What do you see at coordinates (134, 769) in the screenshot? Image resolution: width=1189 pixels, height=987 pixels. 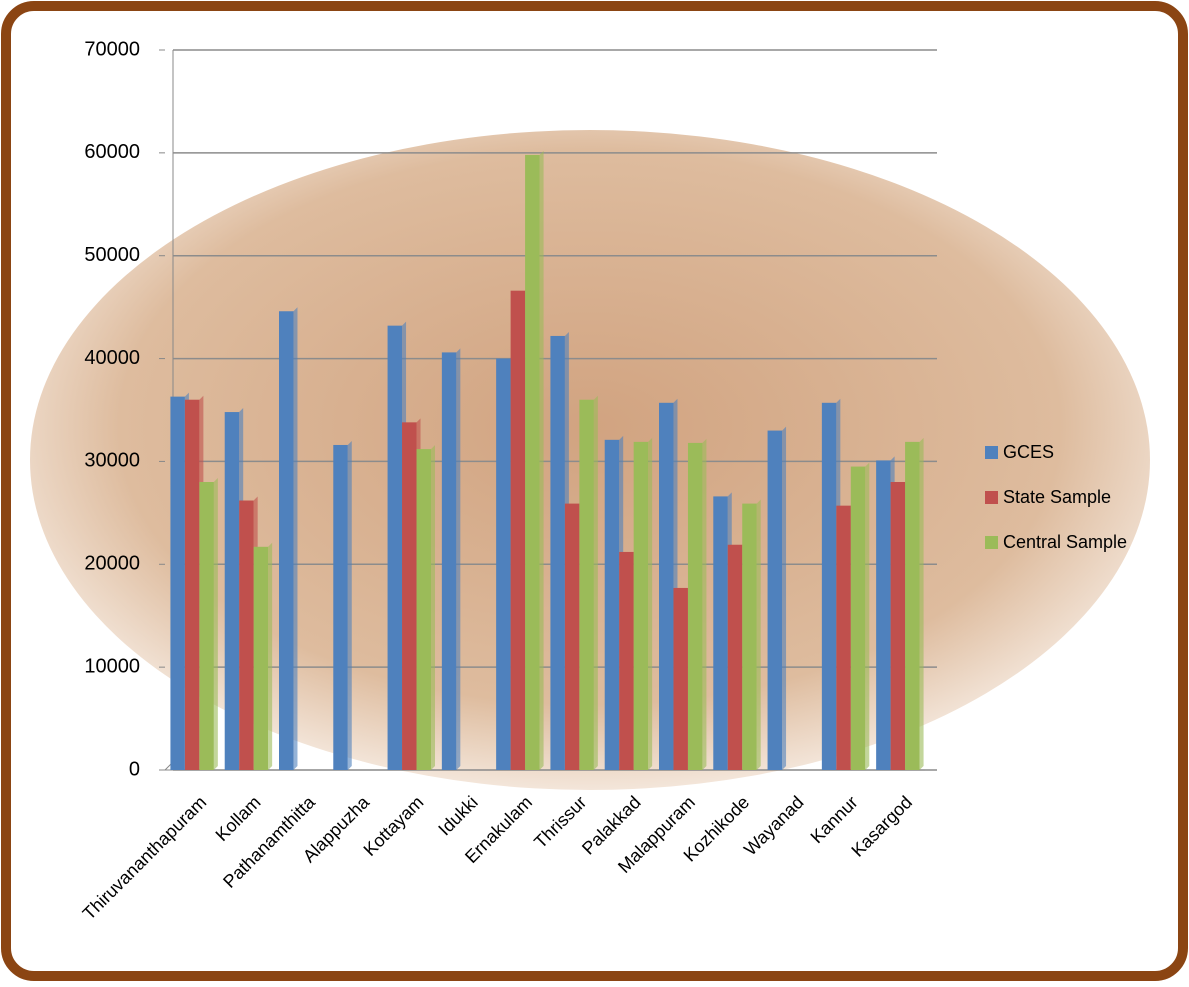 I see `y-tick-label: 0` at bounding box center [134, 769].